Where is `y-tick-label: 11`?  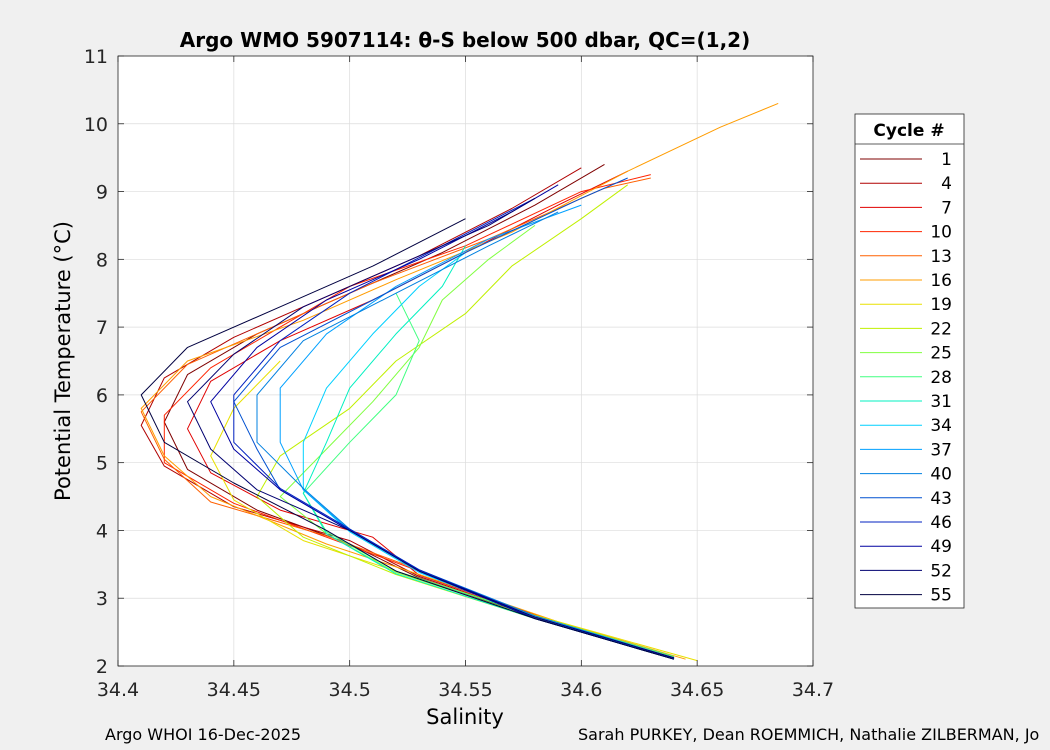 y-tick-label: 11 is located at coordinates (96, 57).